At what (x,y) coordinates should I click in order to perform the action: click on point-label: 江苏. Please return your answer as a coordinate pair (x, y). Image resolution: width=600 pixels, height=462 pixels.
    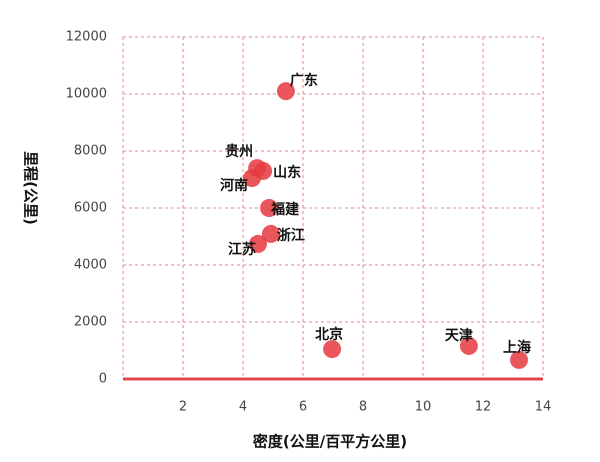
    Looking at the image, I should click on (242, 249).